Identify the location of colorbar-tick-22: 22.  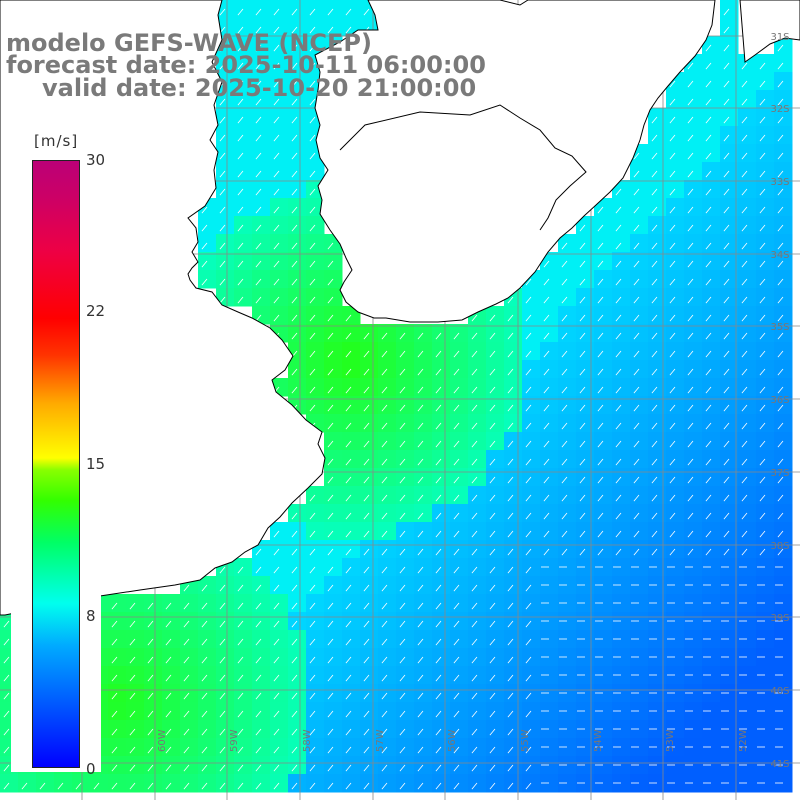
(96, 311).